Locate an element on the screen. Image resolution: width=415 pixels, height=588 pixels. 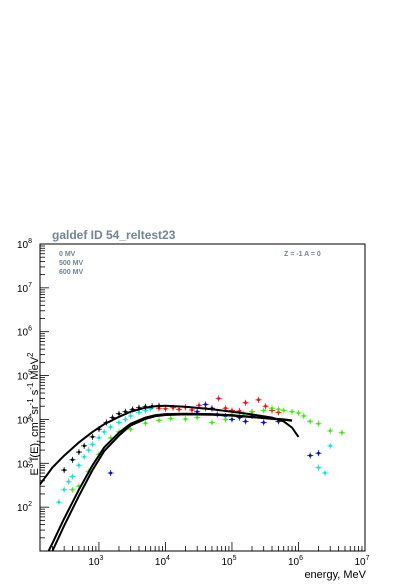
charge-mass-annotation: Z = -1 A = 0 is located at coordinates (302, 254).